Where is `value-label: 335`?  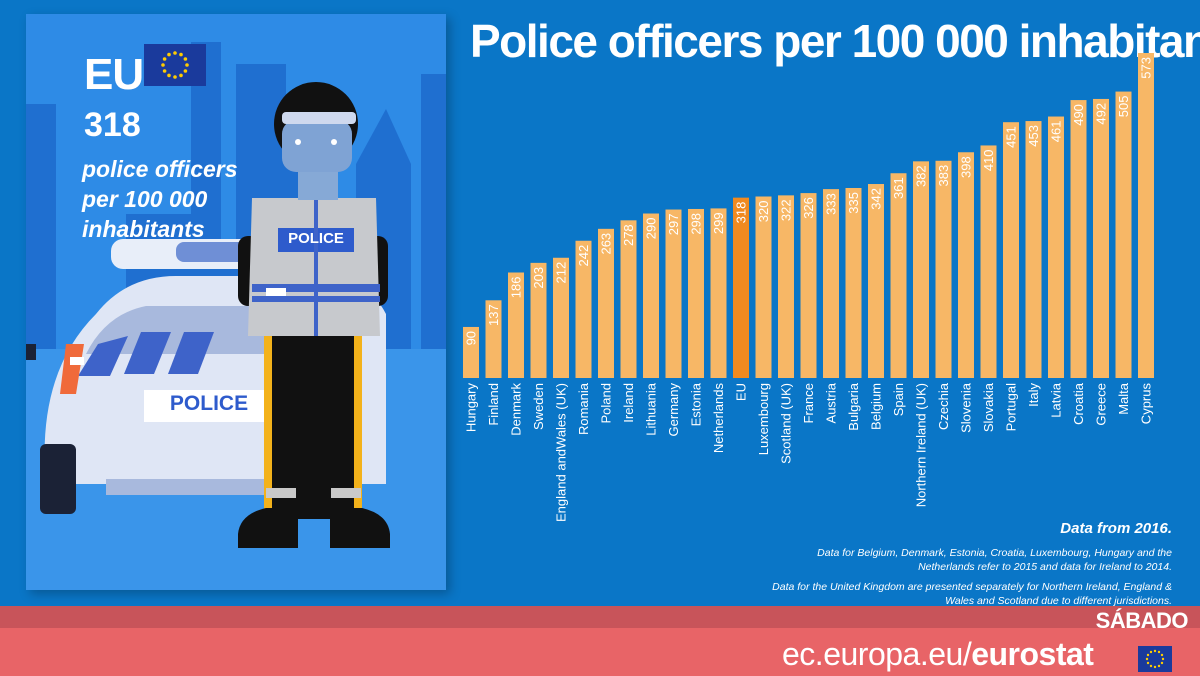
value-label: 335 is located at coordinates (853, 203).